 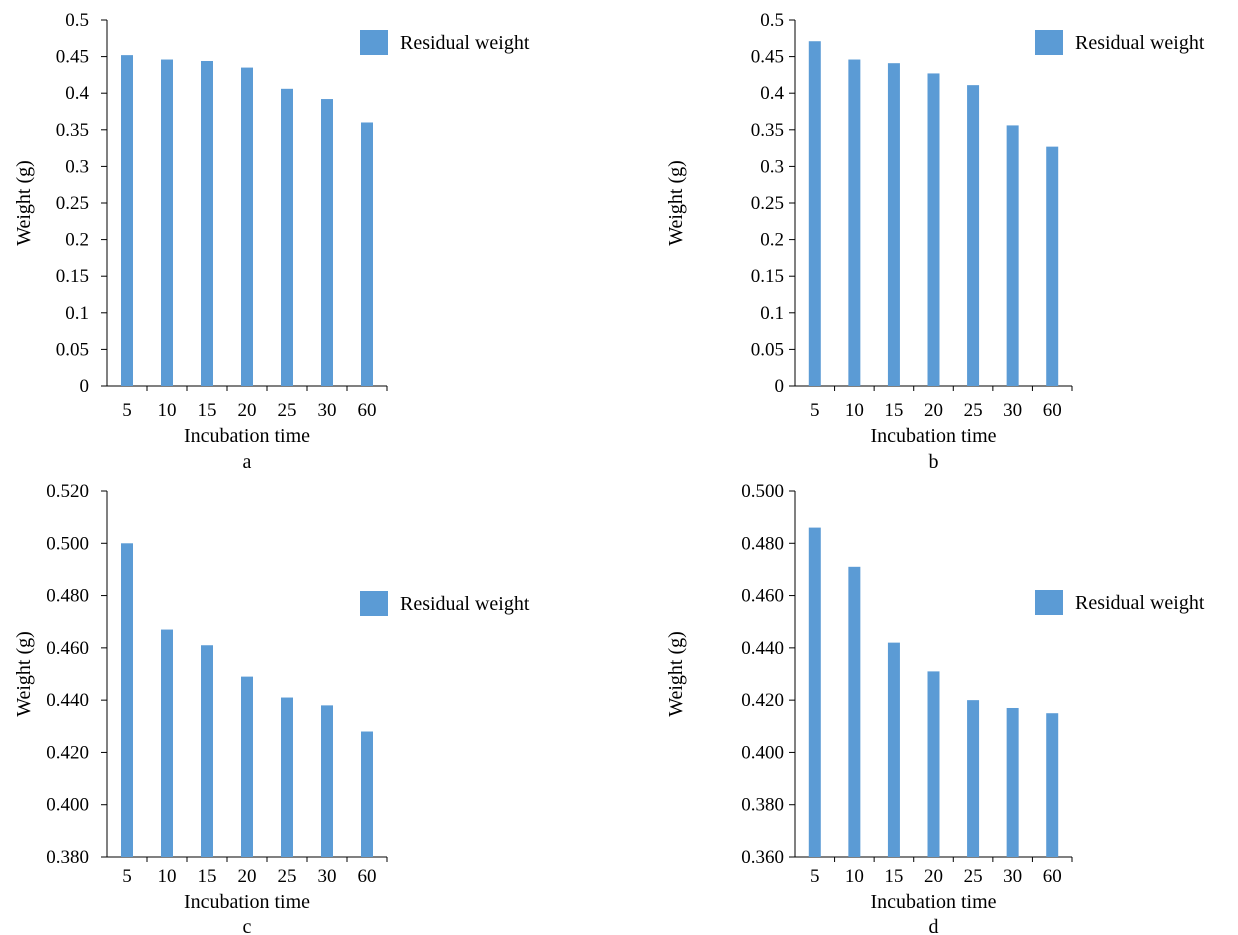 I want to click on y-tick-label: 0.05, so click(x=767, y=349).